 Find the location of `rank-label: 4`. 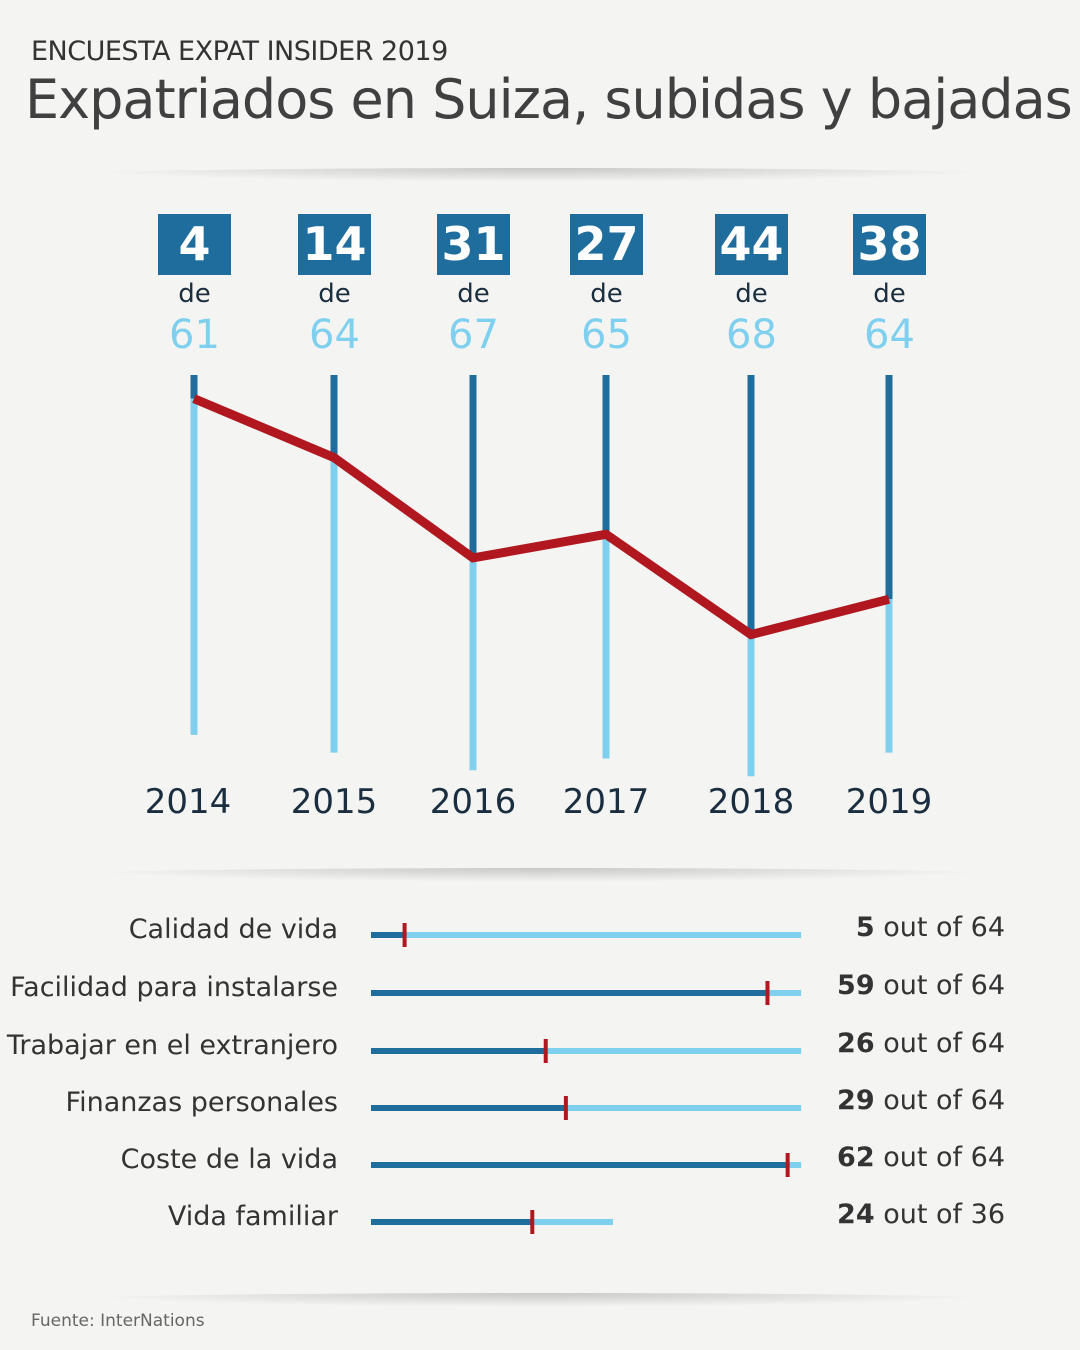

rank-label: 4 is located at coordinates (194, 244).